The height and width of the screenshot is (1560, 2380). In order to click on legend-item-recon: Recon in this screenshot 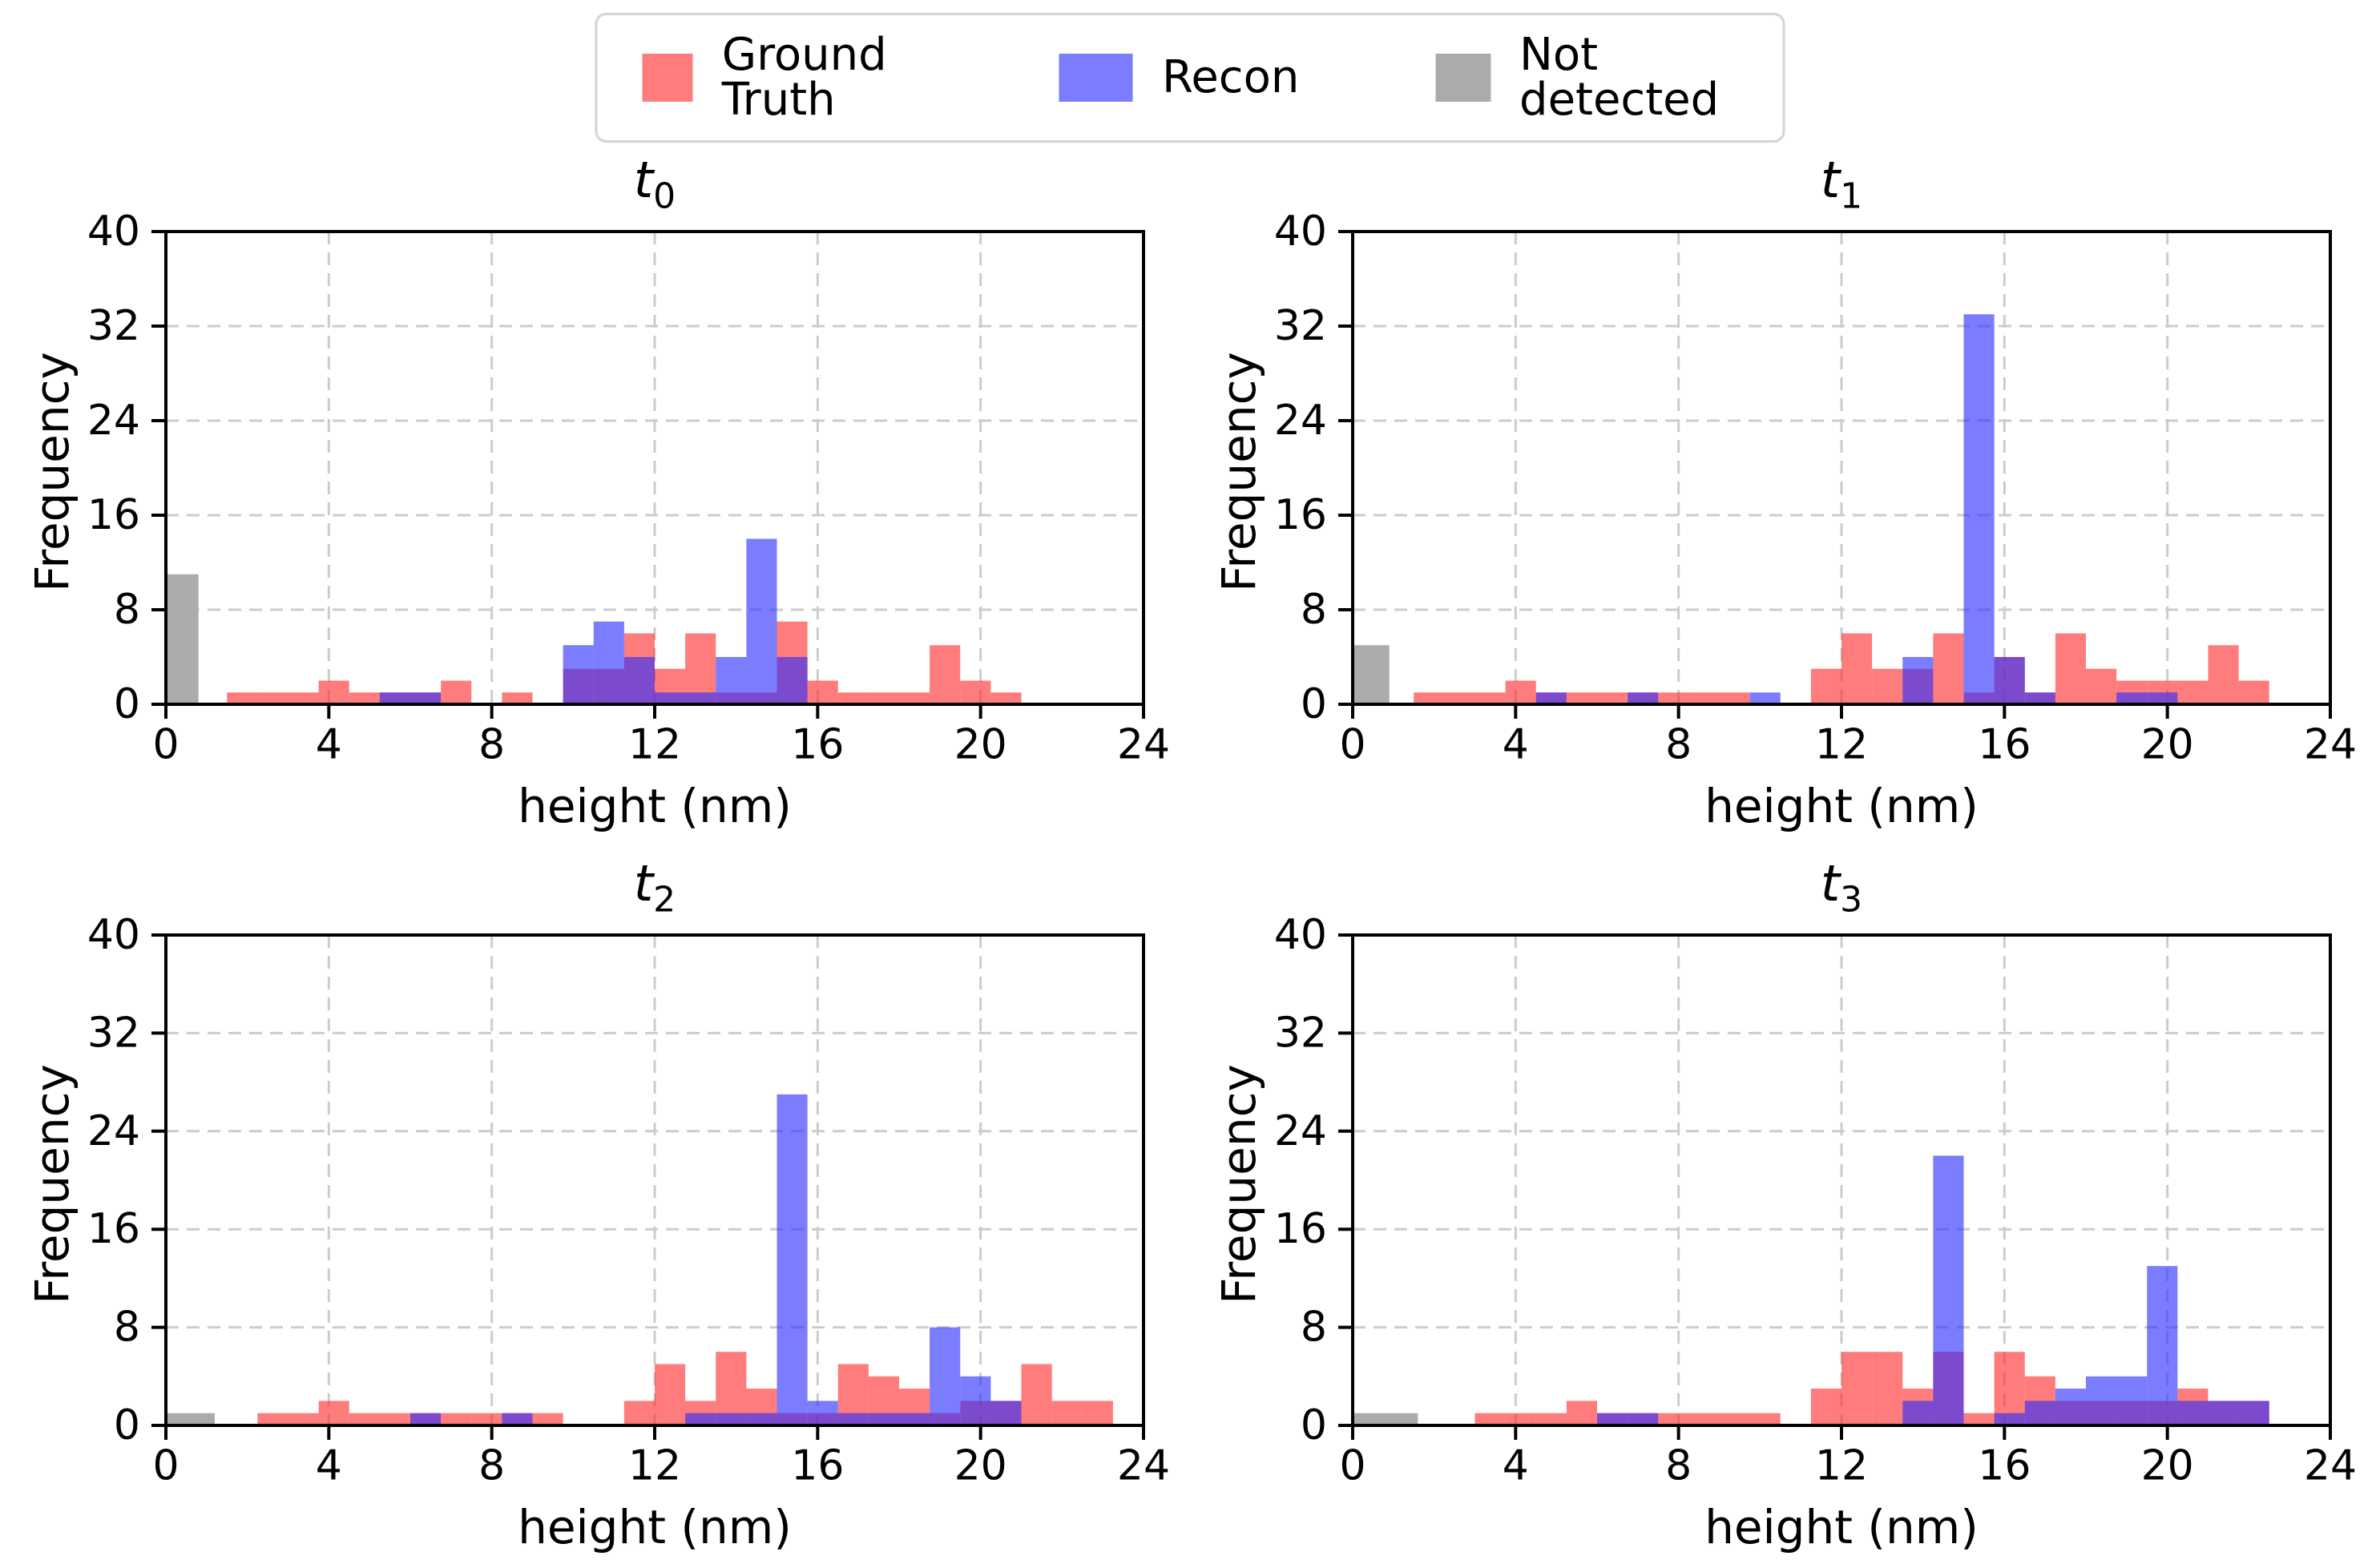, I will do `click(1179, 78)`.